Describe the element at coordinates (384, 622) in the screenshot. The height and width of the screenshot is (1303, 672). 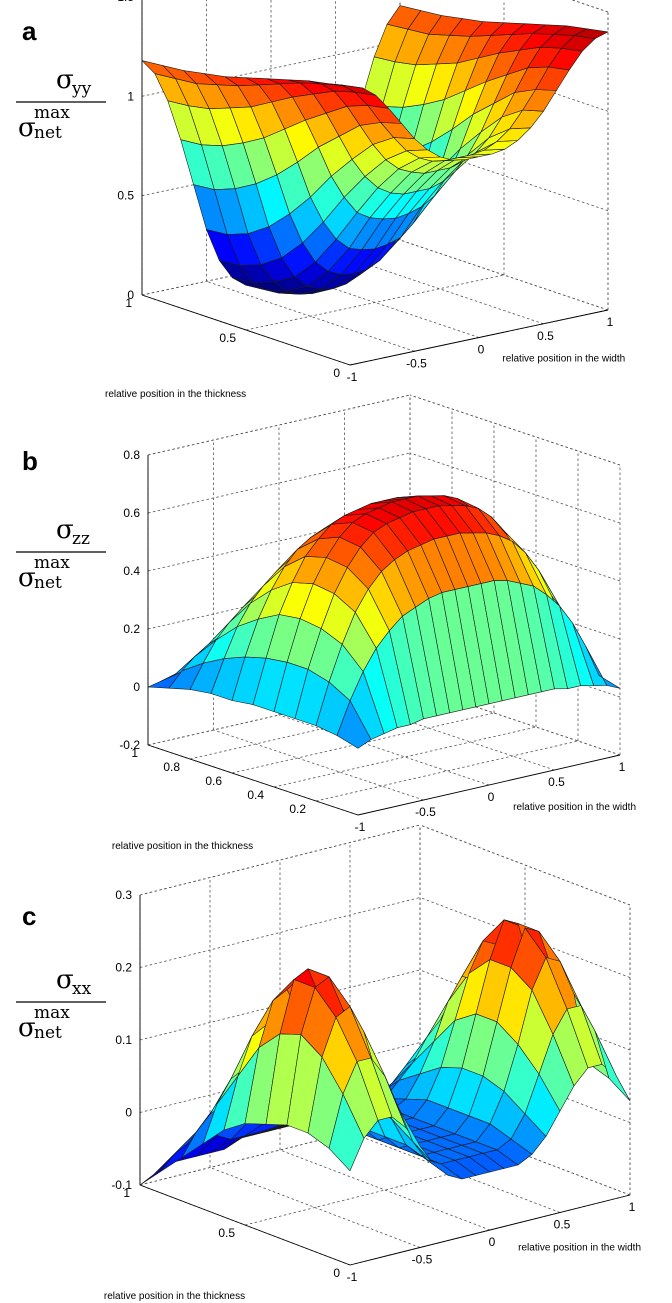
I see `surface` at that location.